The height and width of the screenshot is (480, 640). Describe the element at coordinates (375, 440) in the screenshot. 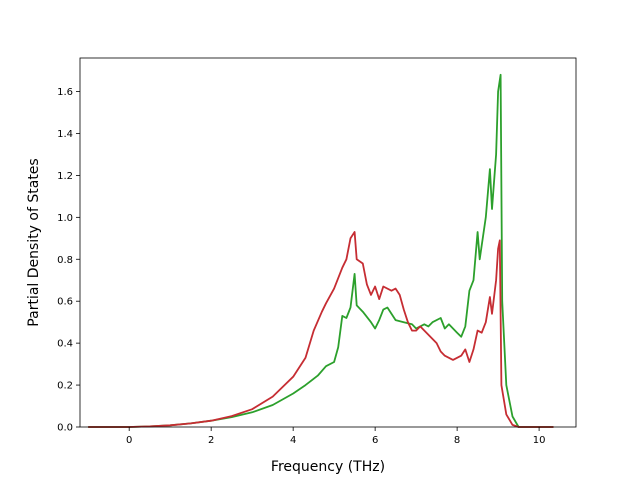

I see `x-tick-label: 6` at that location.